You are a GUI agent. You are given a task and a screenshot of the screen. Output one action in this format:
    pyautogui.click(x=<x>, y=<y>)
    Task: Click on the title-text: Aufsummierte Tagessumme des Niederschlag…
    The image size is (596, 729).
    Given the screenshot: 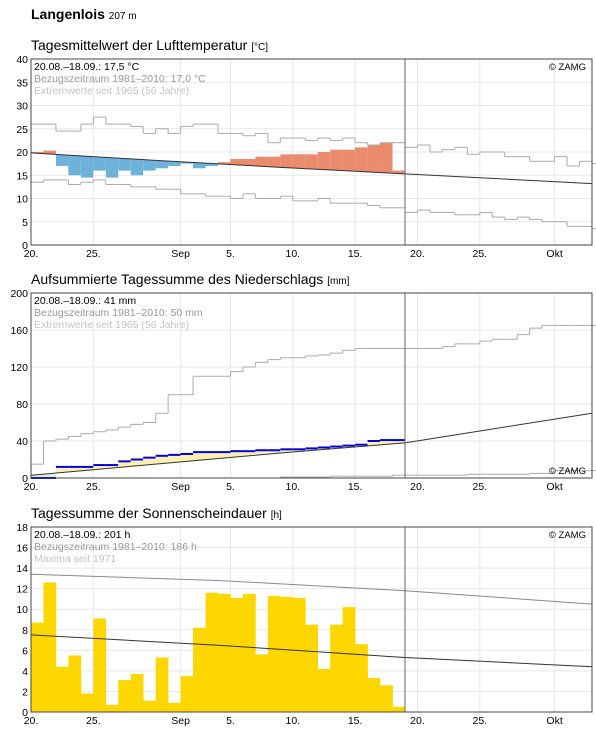 What is the action you would take?
    pyautogui.click(x=177, y=279)
    